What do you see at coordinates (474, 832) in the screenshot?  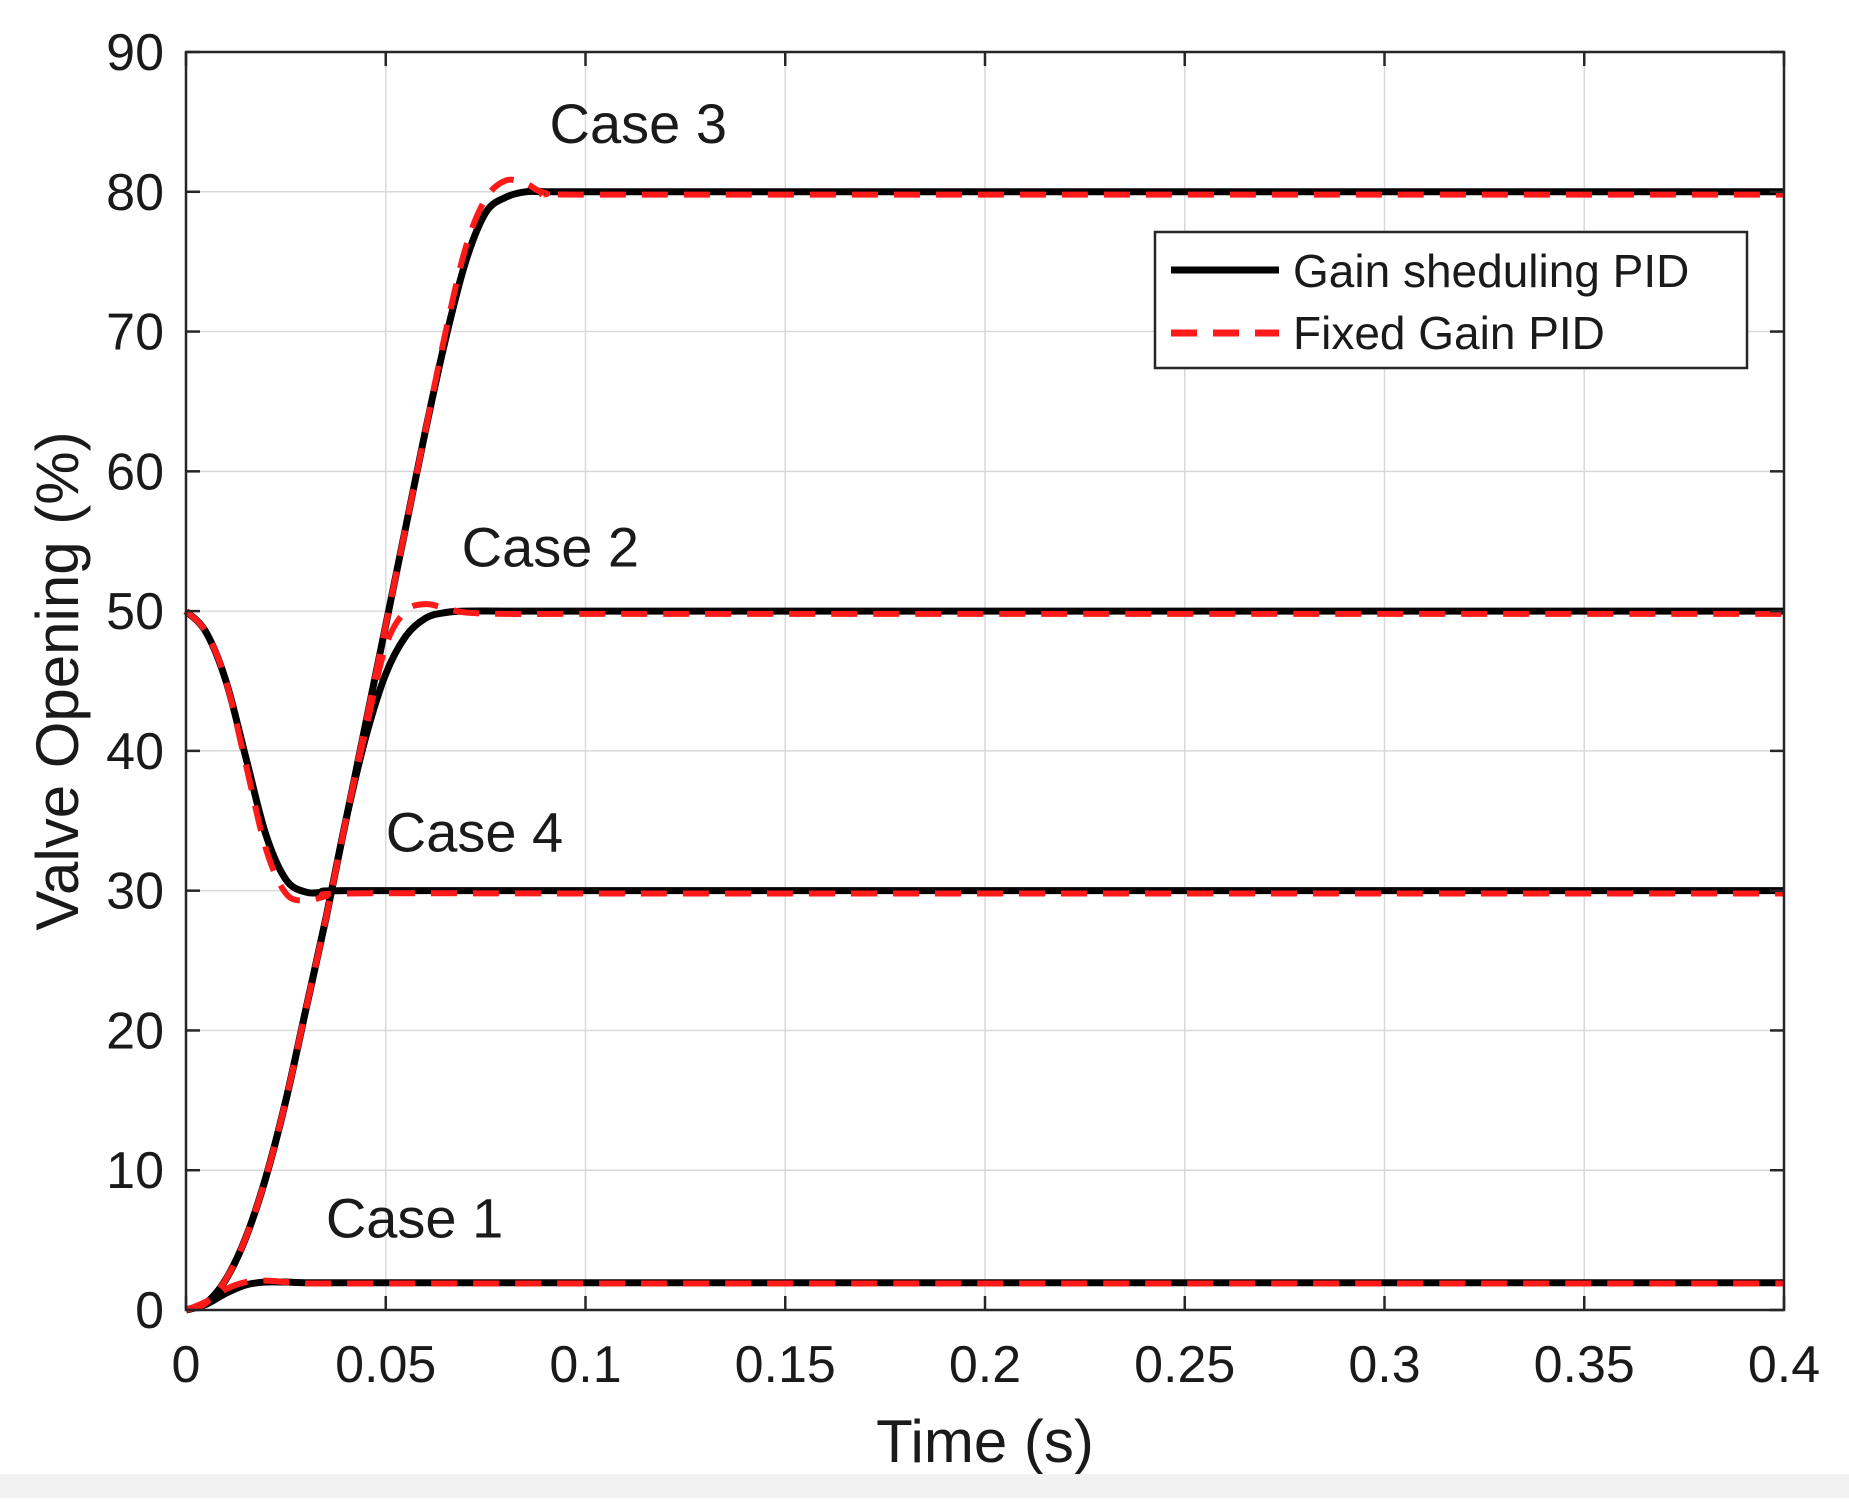 I see `annotation-case-4: Case 4` at bounding box center [474, 832].